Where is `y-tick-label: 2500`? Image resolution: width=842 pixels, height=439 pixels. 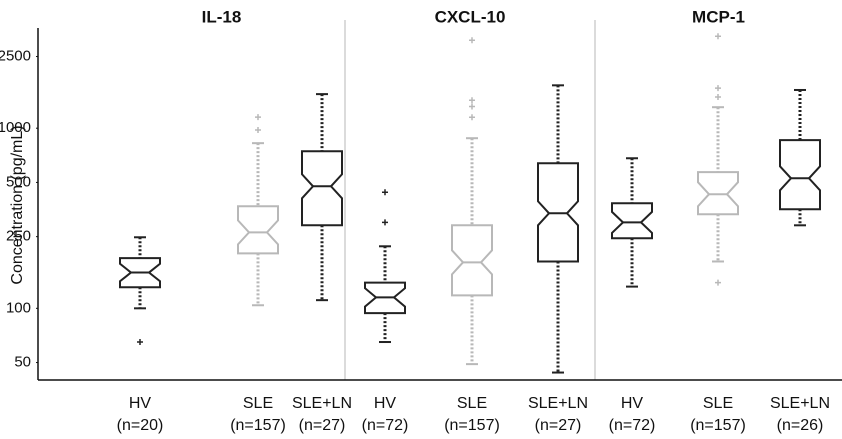
y-tick-label: 2500 is located at coordinates (15, 55).